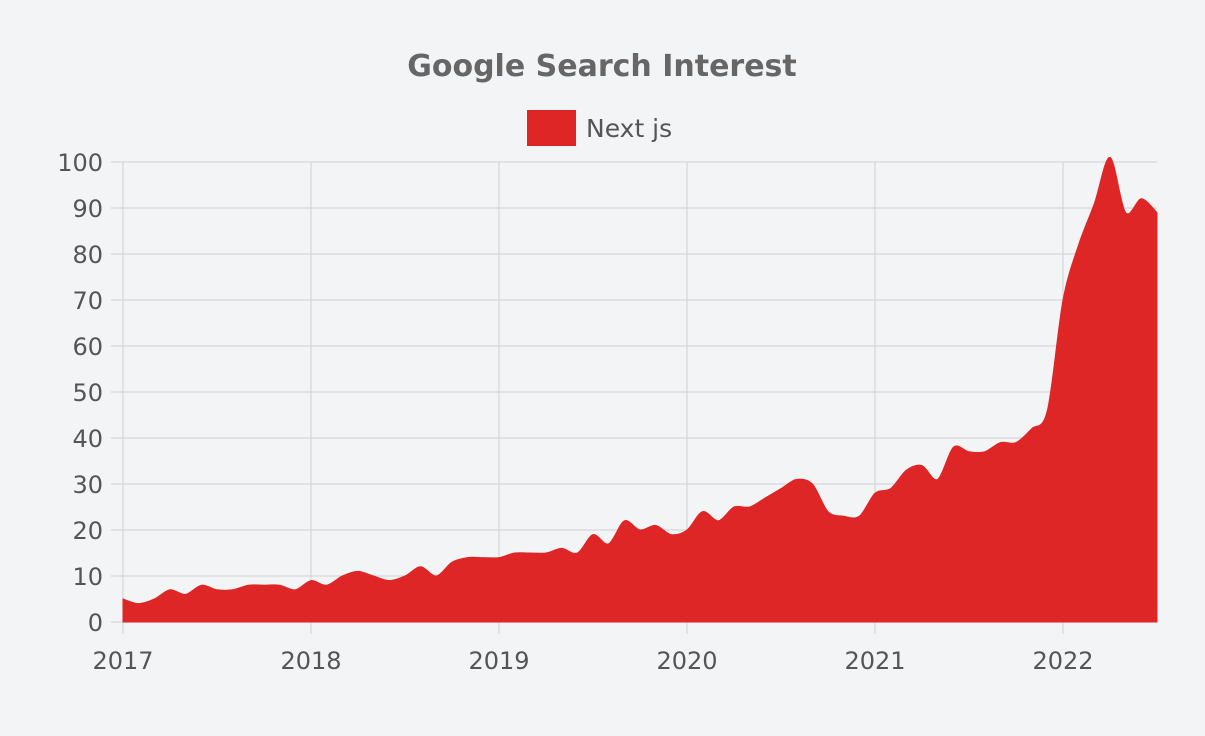  I want to click on y-tick-label: 60, so click(87, 347).